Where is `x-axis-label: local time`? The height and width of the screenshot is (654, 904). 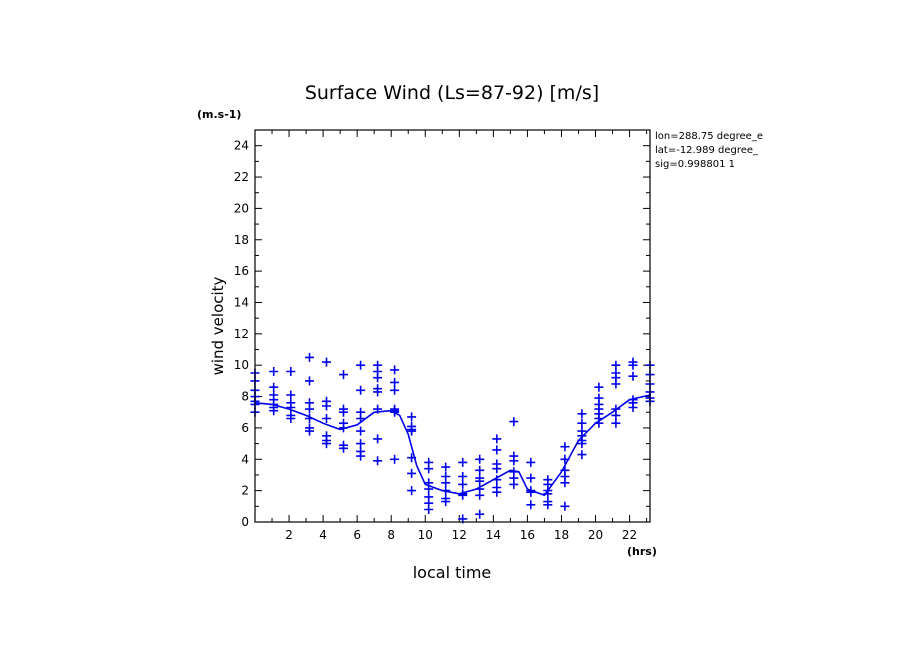 x-axis-label: local time is located at coordinates (452, 572).